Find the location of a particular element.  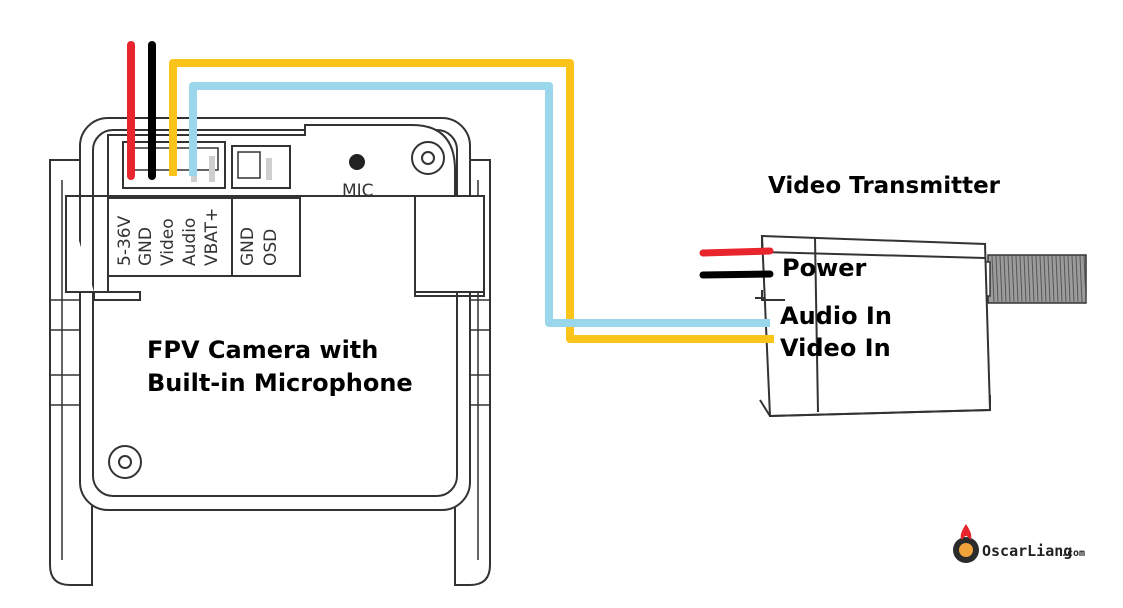

camera-right-bracket is located at coordinates (472, 372).